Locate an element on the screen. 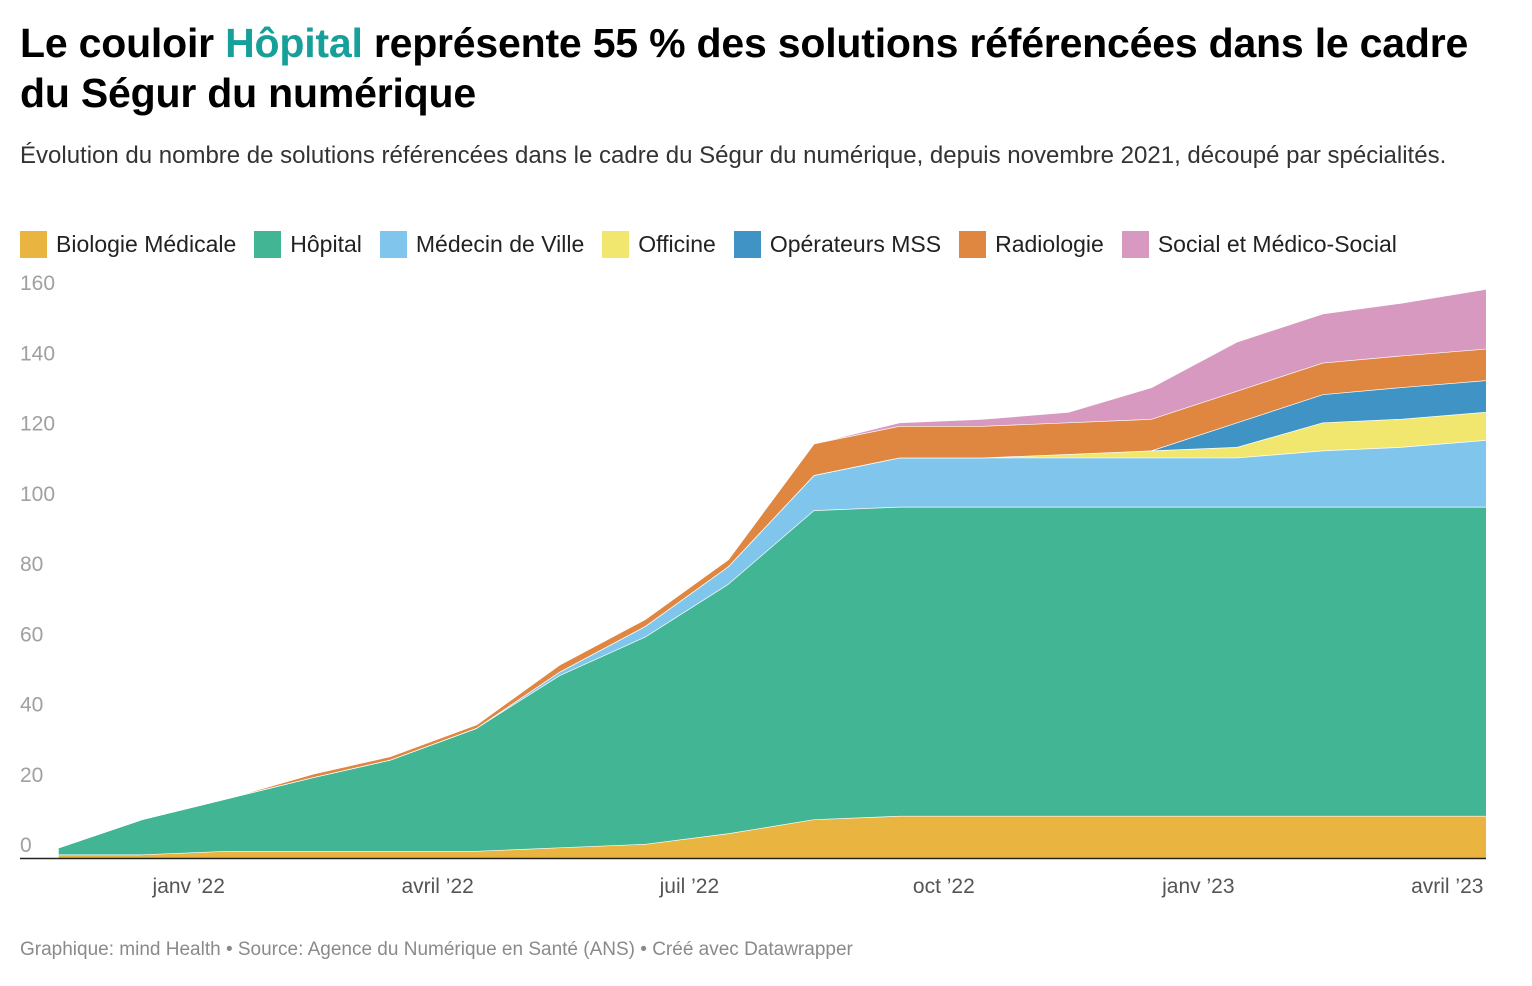 The width and height of the screenshot is (1532, 986). legend-item-operateurs-mss: Opérateurs MSS is located at coordinates (837, 244).